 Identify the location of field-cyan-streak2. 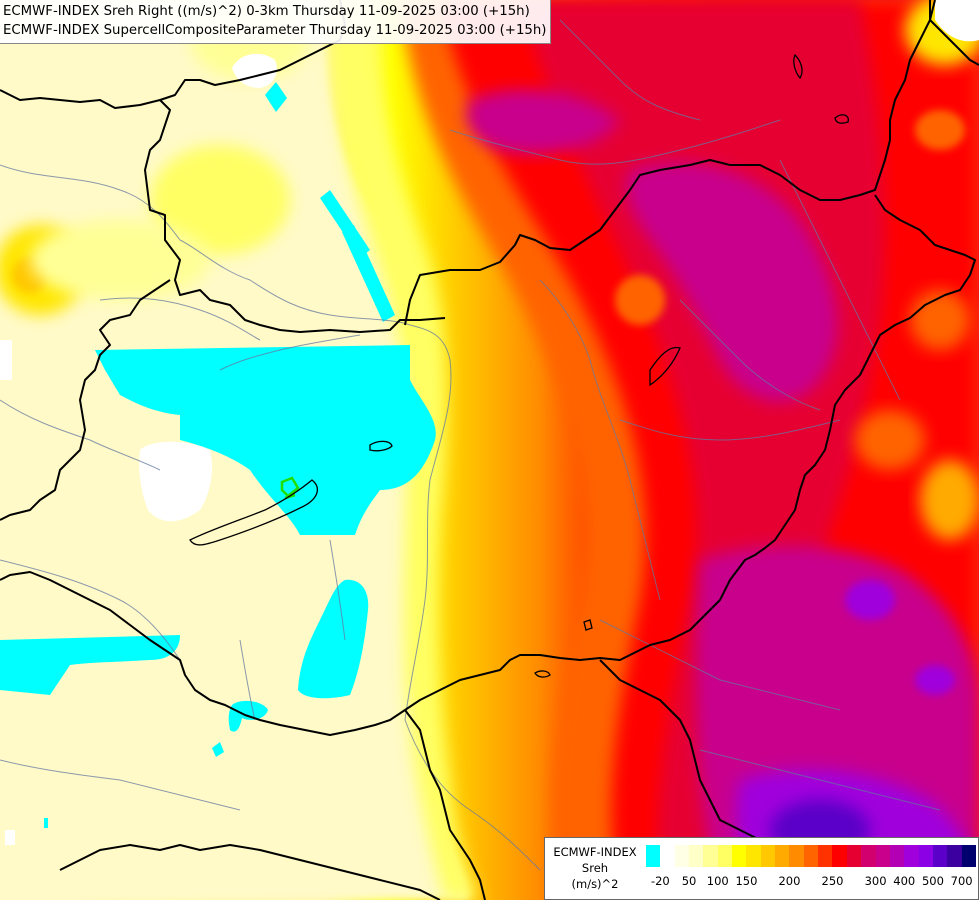
(368, 273).